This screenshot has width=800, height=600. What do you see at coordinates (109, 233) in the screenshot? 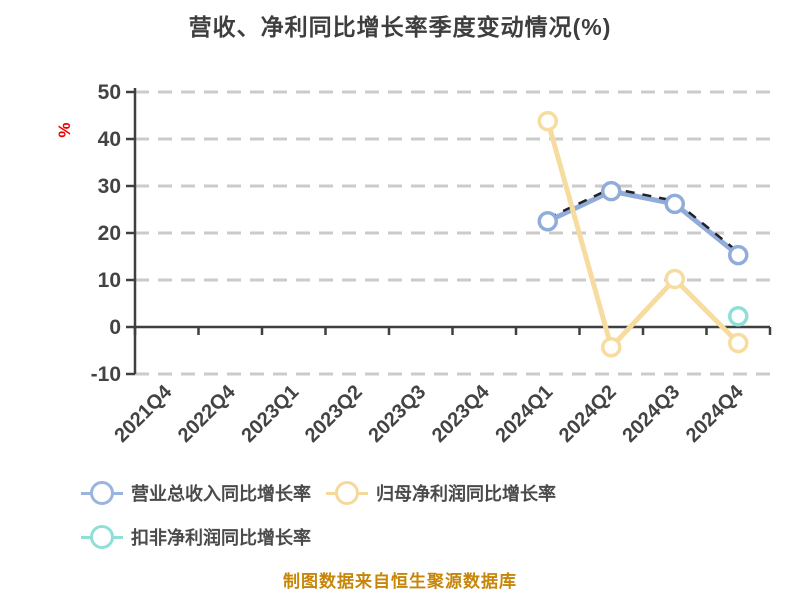
I see `y-tick-label: 20` at bounding box center [109, 233].